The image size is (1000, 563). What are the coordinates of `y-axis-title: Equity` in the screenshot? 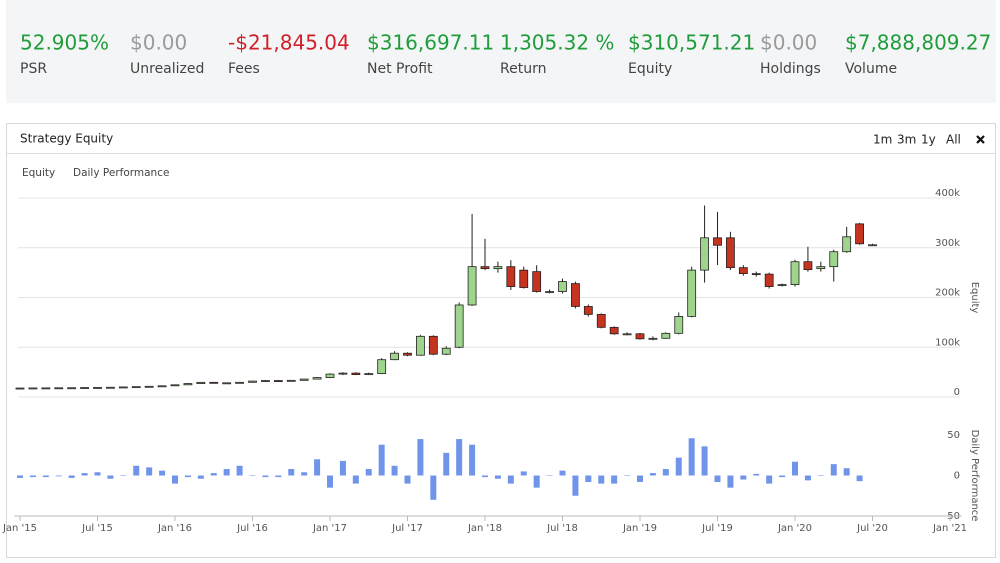 It's located at (974, 298).